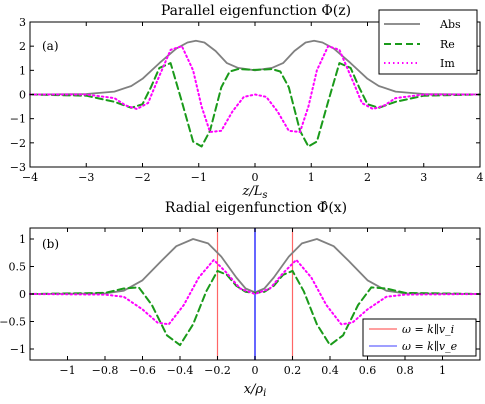 The height and width of the screenshot is (404, 485). I want to click on panel-a-legend-box, so click(428, 42).